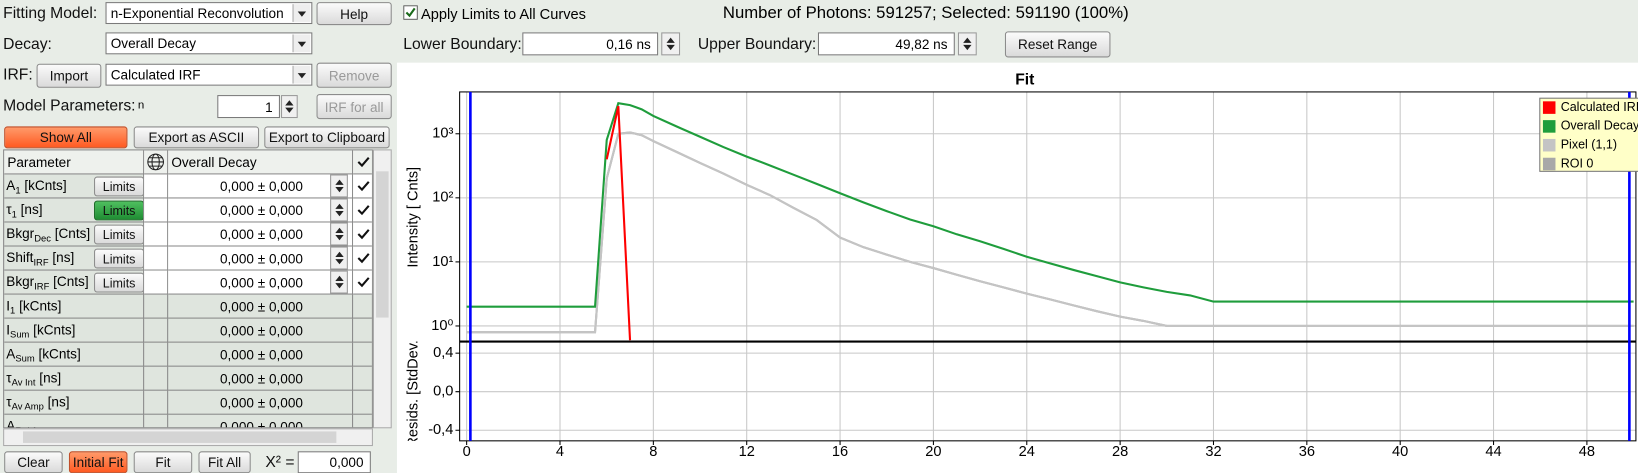  I want to click on lower-boundary-input: 0,16 ns, so click(590, 44).